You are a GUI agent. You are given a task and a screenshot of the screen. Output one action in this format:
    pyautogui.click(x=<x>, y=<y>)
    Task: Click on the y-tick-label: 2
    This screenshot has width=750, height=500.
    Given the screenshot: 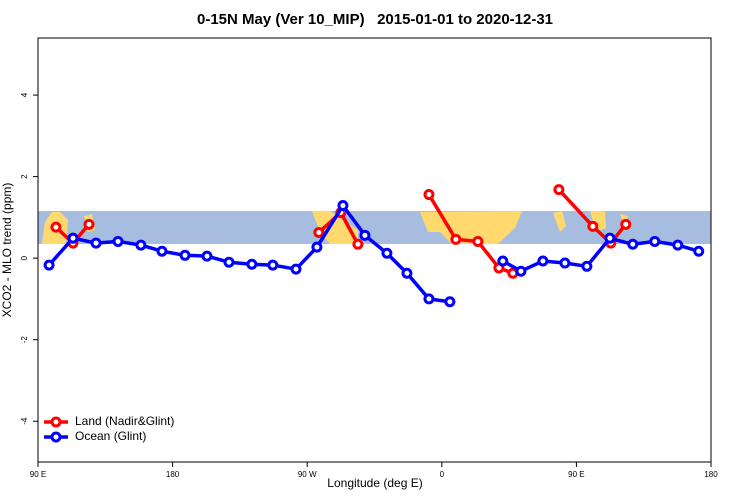 What is the action you would take?
    pyautogui.click(x=24, y=176)
    